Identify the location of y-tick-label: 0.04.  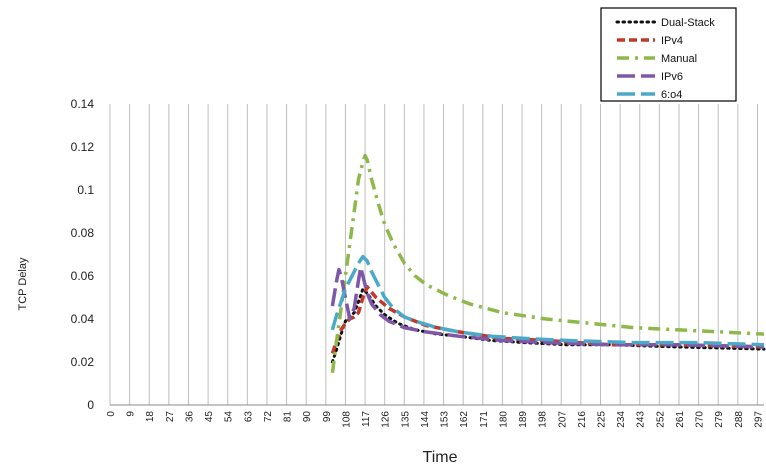
(83, 319).